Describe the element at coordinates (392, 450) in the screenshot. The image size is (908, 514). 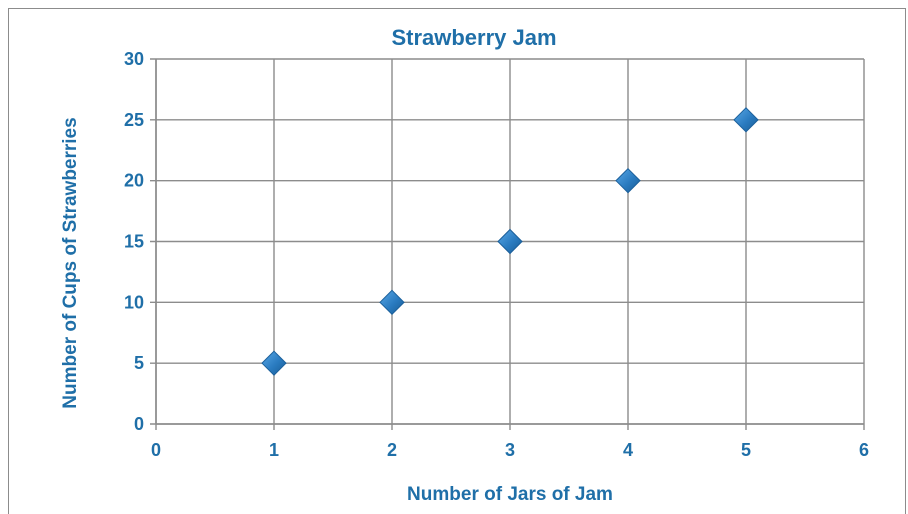
I see `x-tick-label: 2` at that location.